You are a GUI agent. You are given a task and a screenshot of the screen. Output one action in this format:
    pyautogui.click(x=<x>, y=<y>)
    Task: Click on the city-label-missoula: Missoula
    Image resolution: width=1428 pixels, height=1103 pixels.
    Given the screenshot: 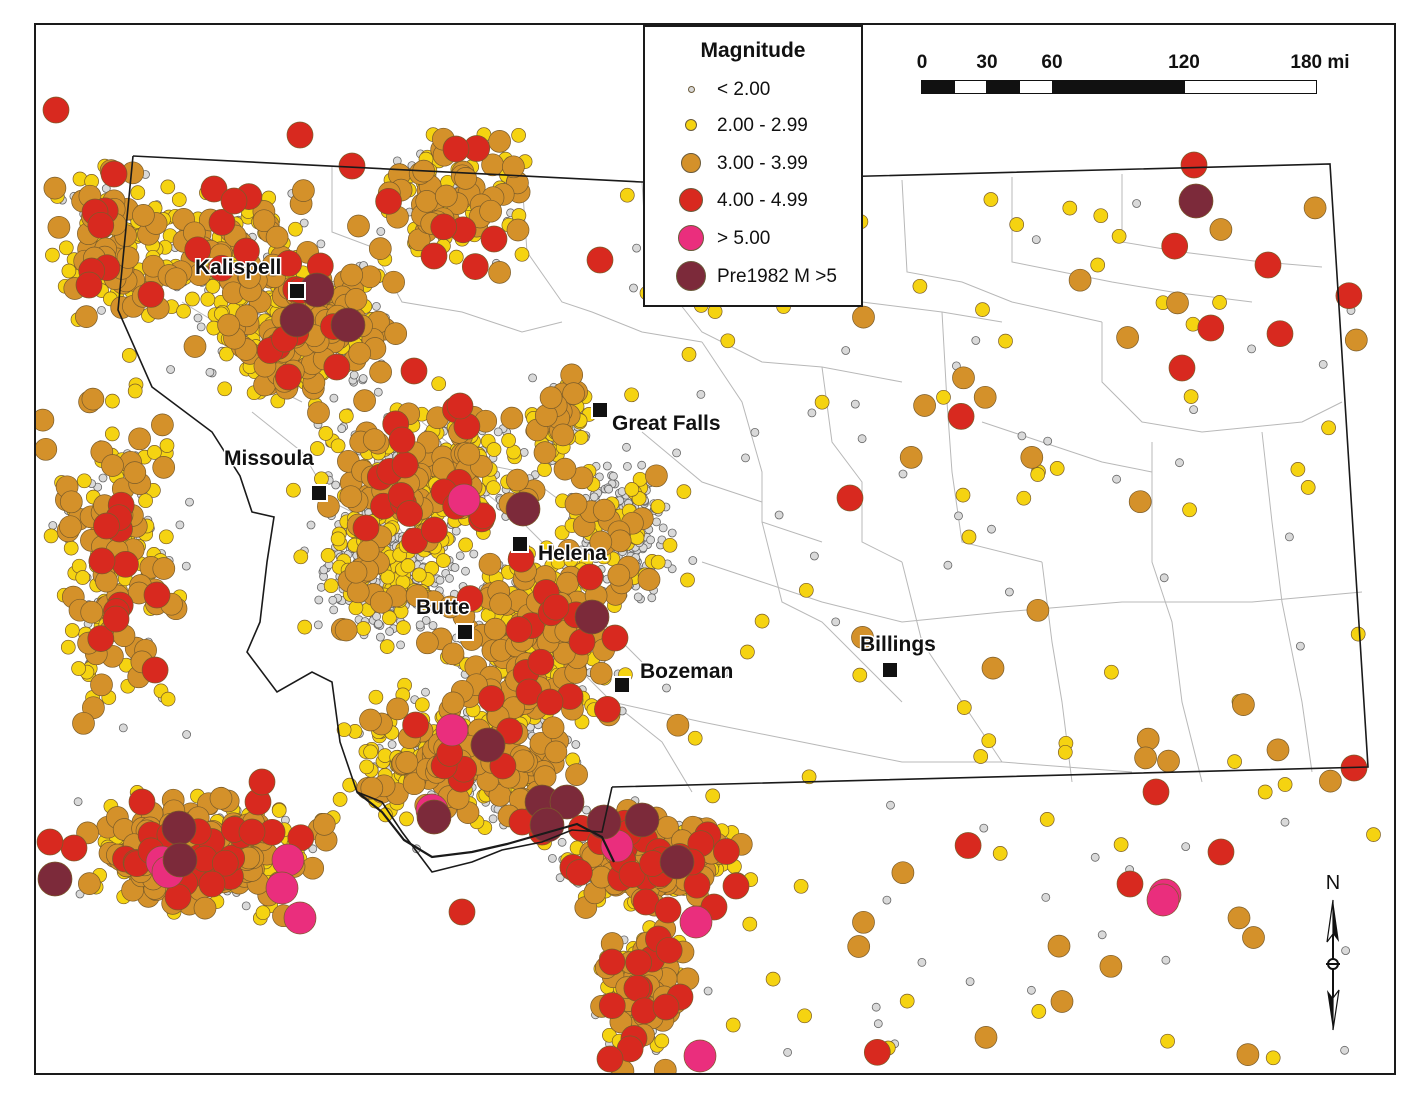 What is the action you would take?
    pyautogui.click(x=269, y=458)
    